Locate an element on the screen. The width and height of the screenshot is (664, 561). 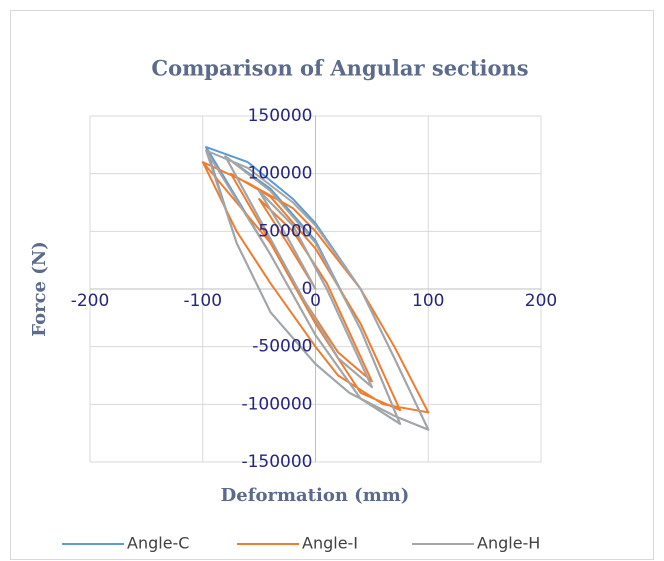
x-tick-label: 200 is located at coordinates (541, 301).